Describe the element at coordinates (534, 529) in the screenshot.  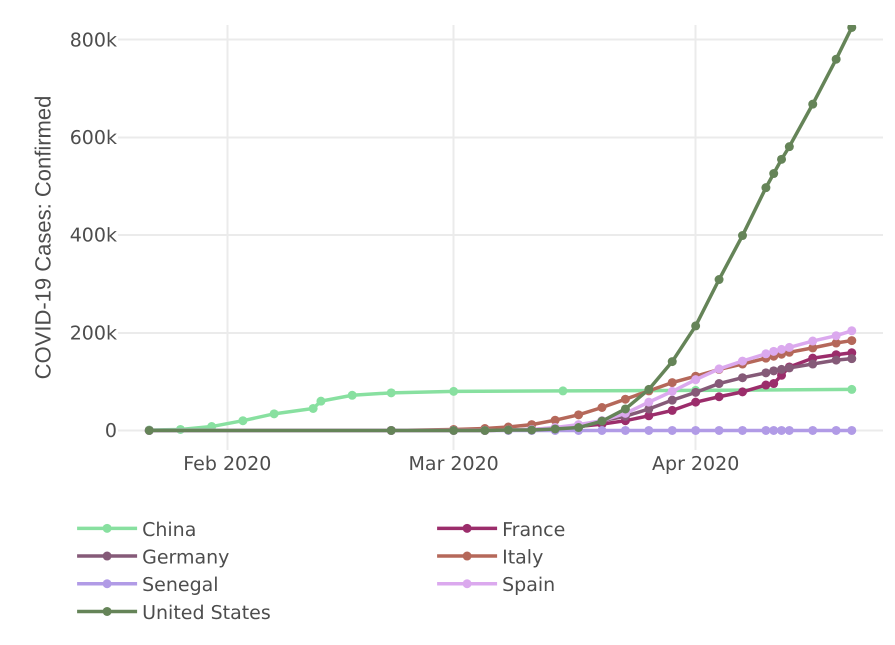
I see `legend-label: France` at that location.